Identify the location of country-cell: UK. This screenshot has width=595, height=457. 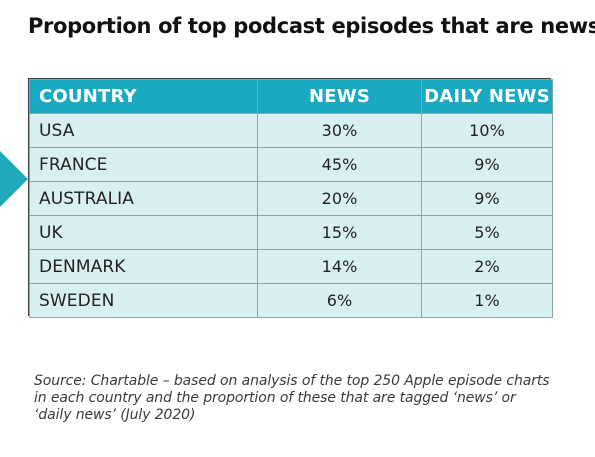
(143, 232).